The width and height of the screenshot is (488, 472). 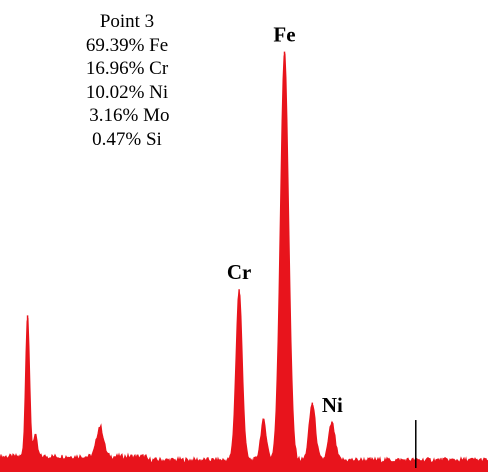 I want to click on composition-line-fe: 69.39% Fe, so click(x=127, y=45).